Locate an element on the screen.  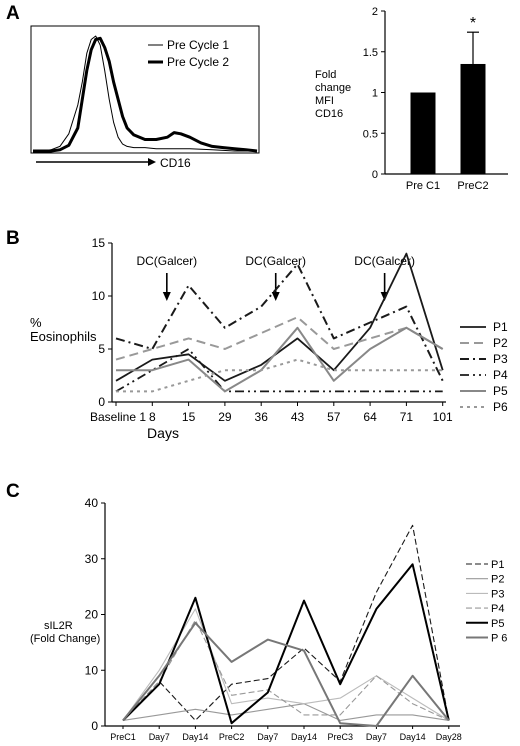
eosinophil-x-tick-label: 36 is located at coordinates (262, 417).